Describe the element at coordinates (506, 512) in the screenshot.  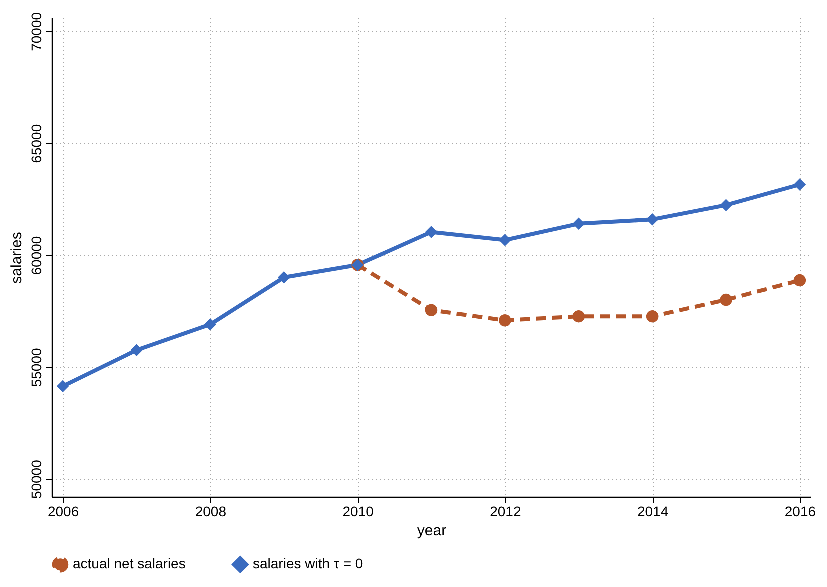
I see `x-tick-label: 2012` at that location.